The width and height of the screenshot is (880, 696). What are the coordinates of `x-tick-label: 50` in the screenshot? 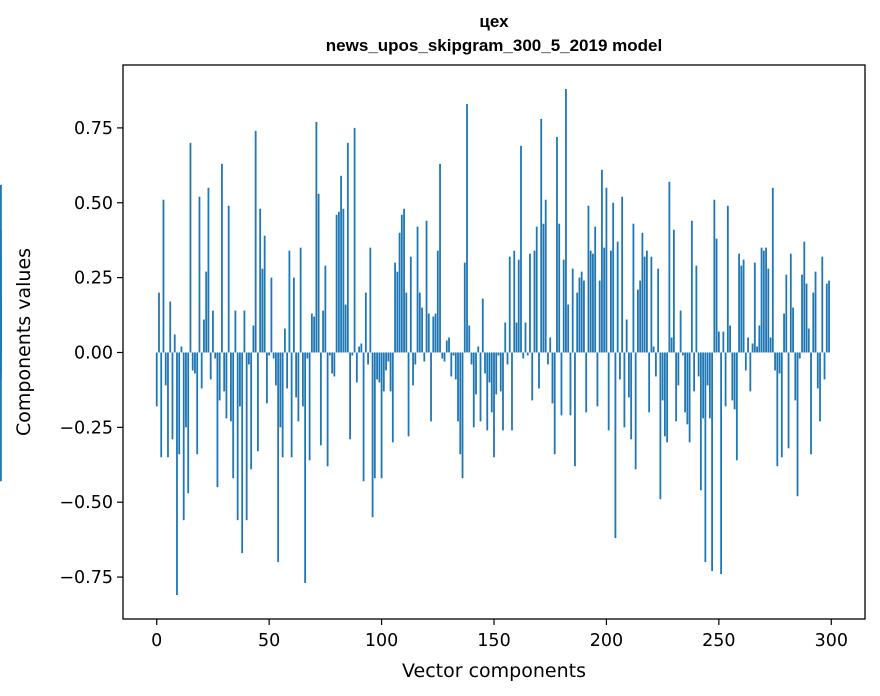 It's located at (269, 641).